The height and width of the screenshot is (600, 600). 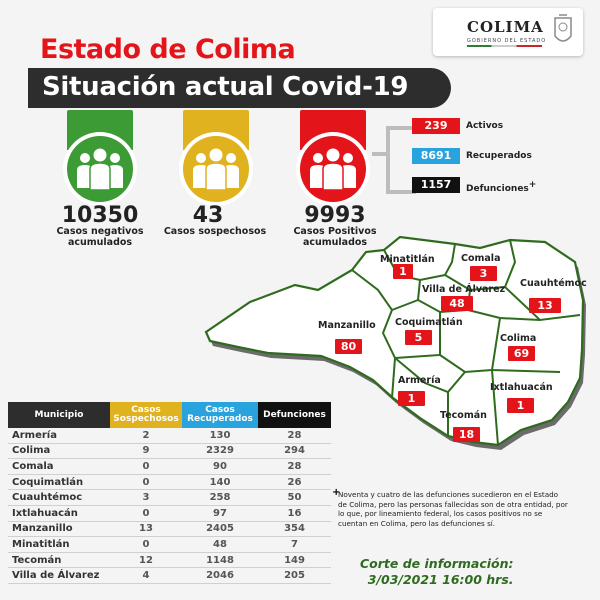 I want to click on cell-recuperados: 2046, so click(x=220, y=575).